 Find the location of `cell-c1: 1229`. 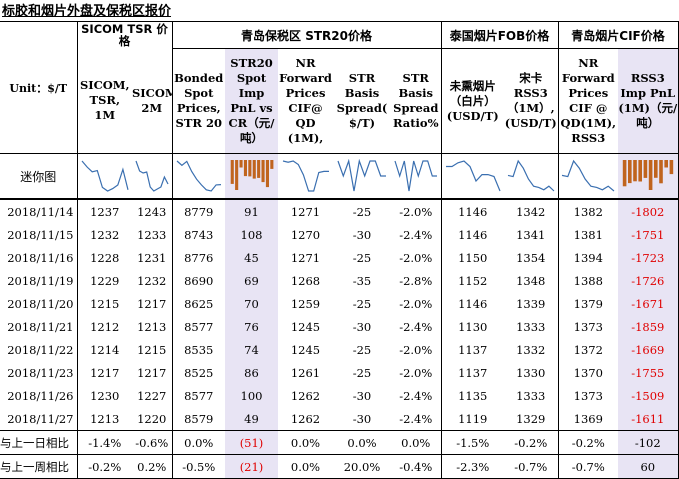

cell-c1: 1229 is located at coordinates (104, 280).